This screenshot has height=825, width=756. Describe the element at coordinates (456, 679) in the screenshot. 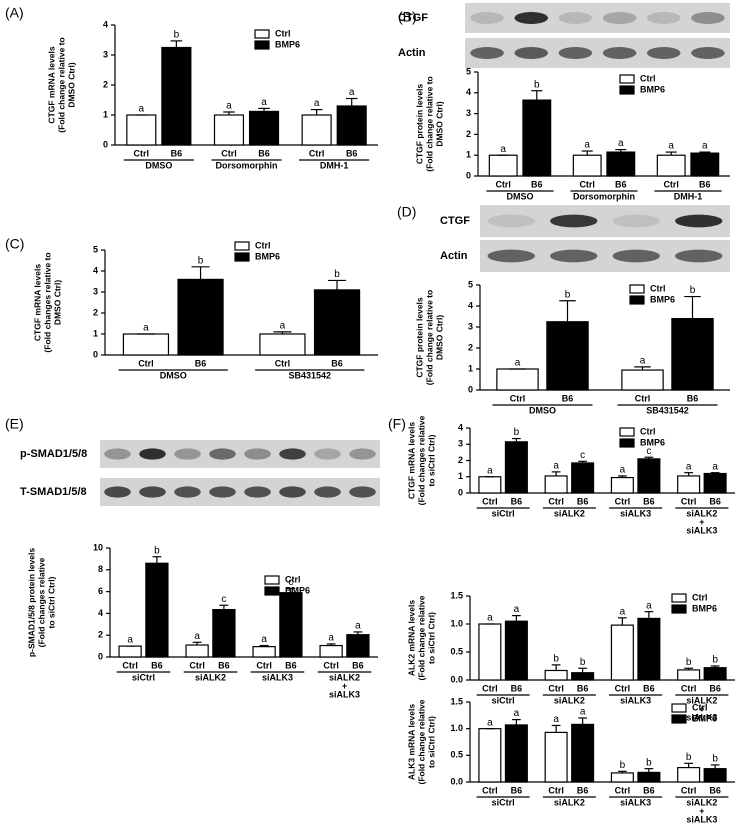

I see `y-tick-label: 0.0` at that location.